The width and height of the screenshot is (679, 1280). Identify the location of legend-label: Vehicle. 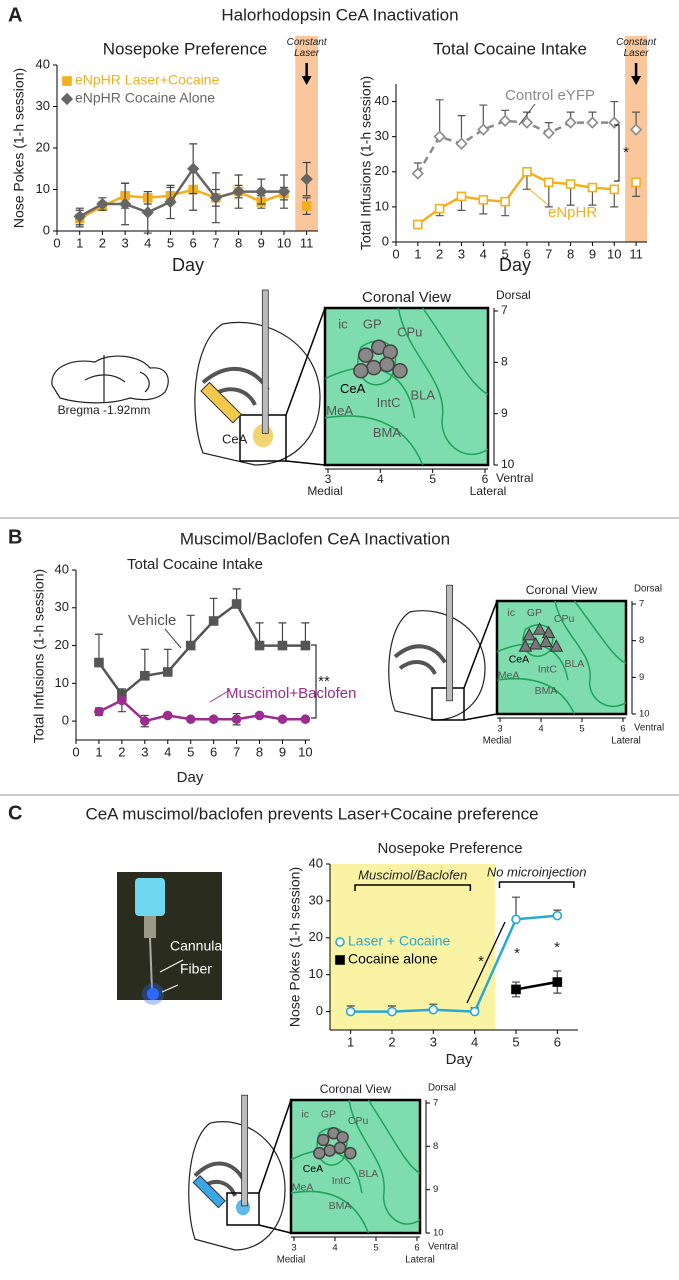
(152, 620).